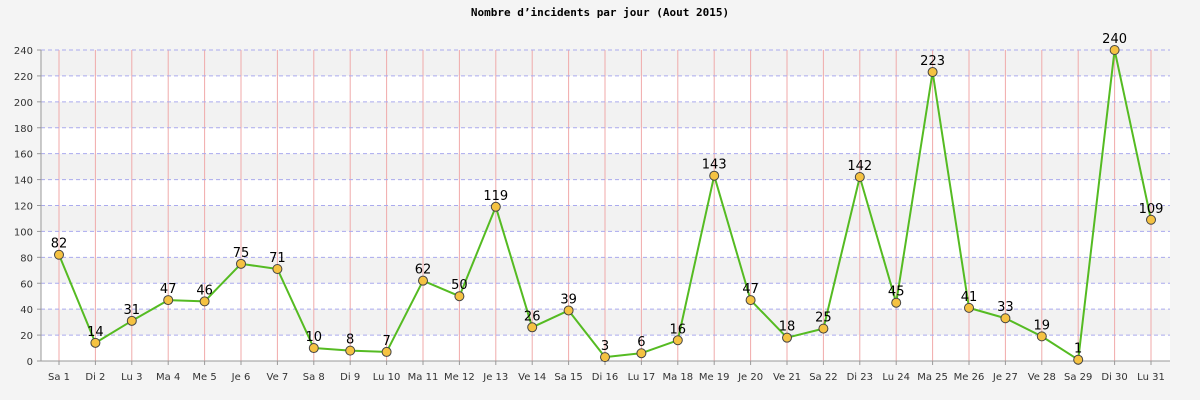 Image resolution: width=1200 pixels, height=400 pixels. Describe the element at coordinates (787, 327) in the screenshot. I see `data-label: 18` at that location.